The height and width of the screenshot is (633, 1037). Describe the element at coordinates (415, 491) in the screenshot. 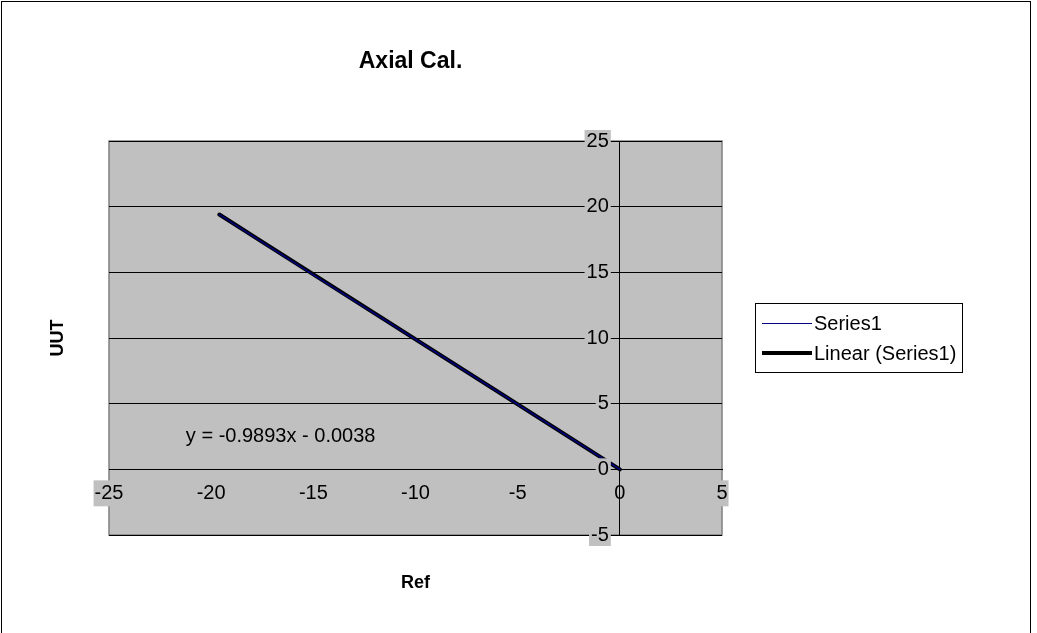

I see `x-tick-label: -10` at that location.